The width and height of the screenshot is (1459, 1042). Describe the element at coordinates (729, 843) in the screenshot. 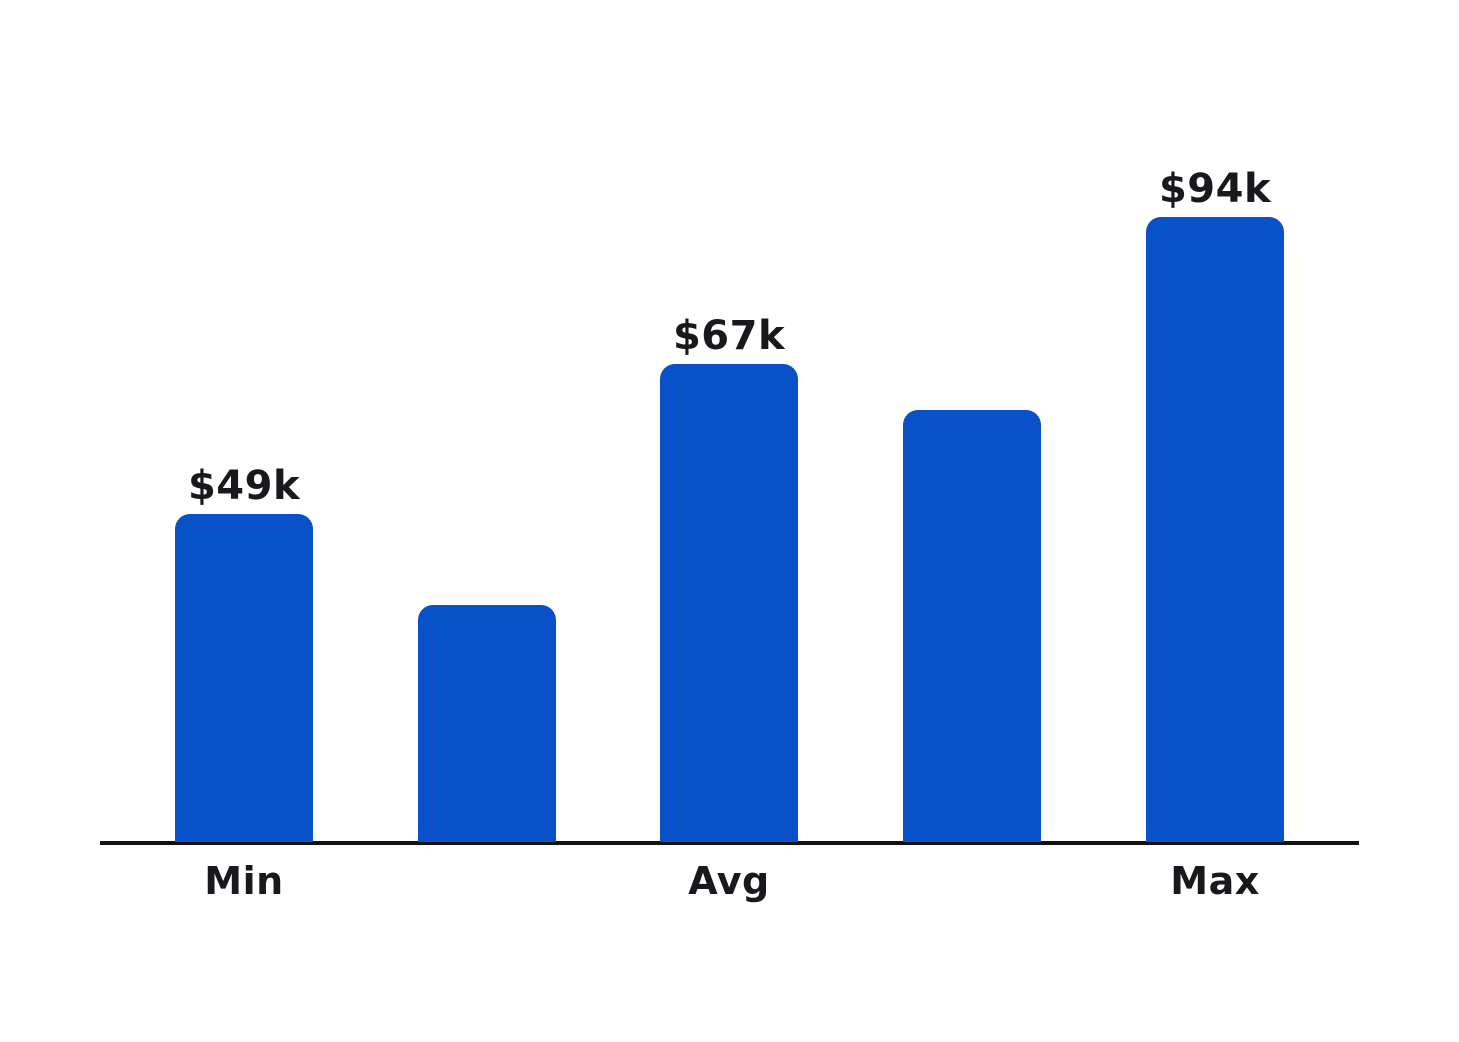

I see `x-axis-line` at that location.